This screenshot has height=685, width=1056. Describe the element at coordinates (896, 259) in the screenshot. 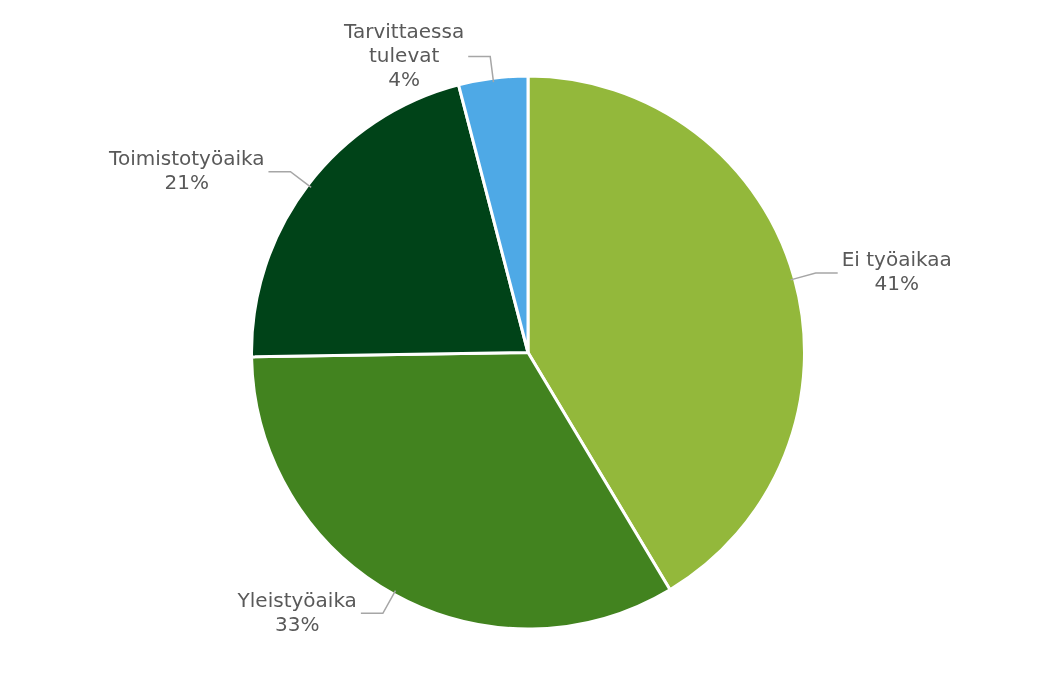

I see `slice-label: Ei työaikaa` at that location.